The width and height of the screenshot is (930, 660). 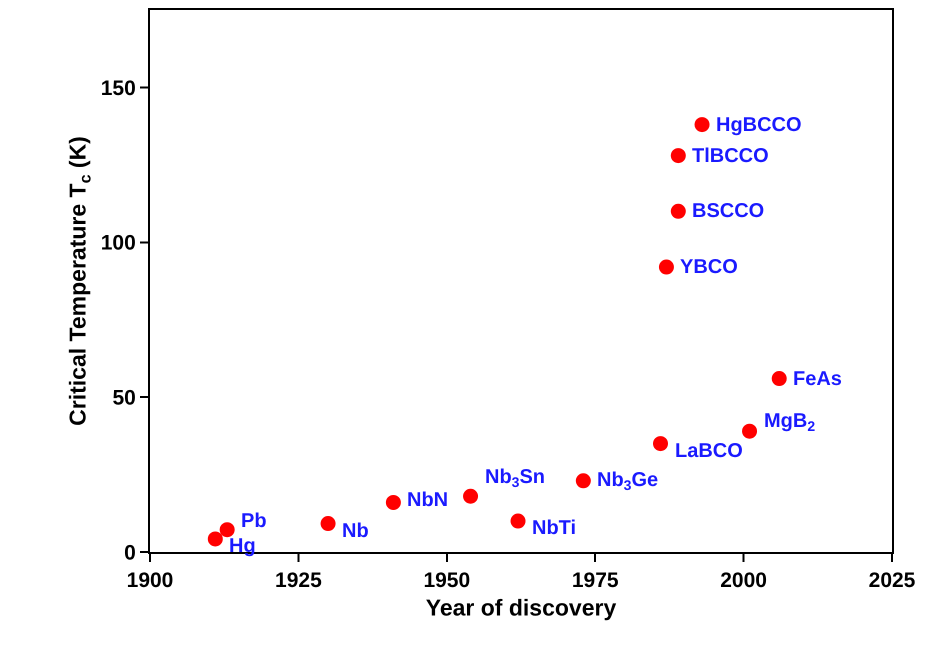 I want to click on x-tick-label: 1925, so click(x=298, y=580).